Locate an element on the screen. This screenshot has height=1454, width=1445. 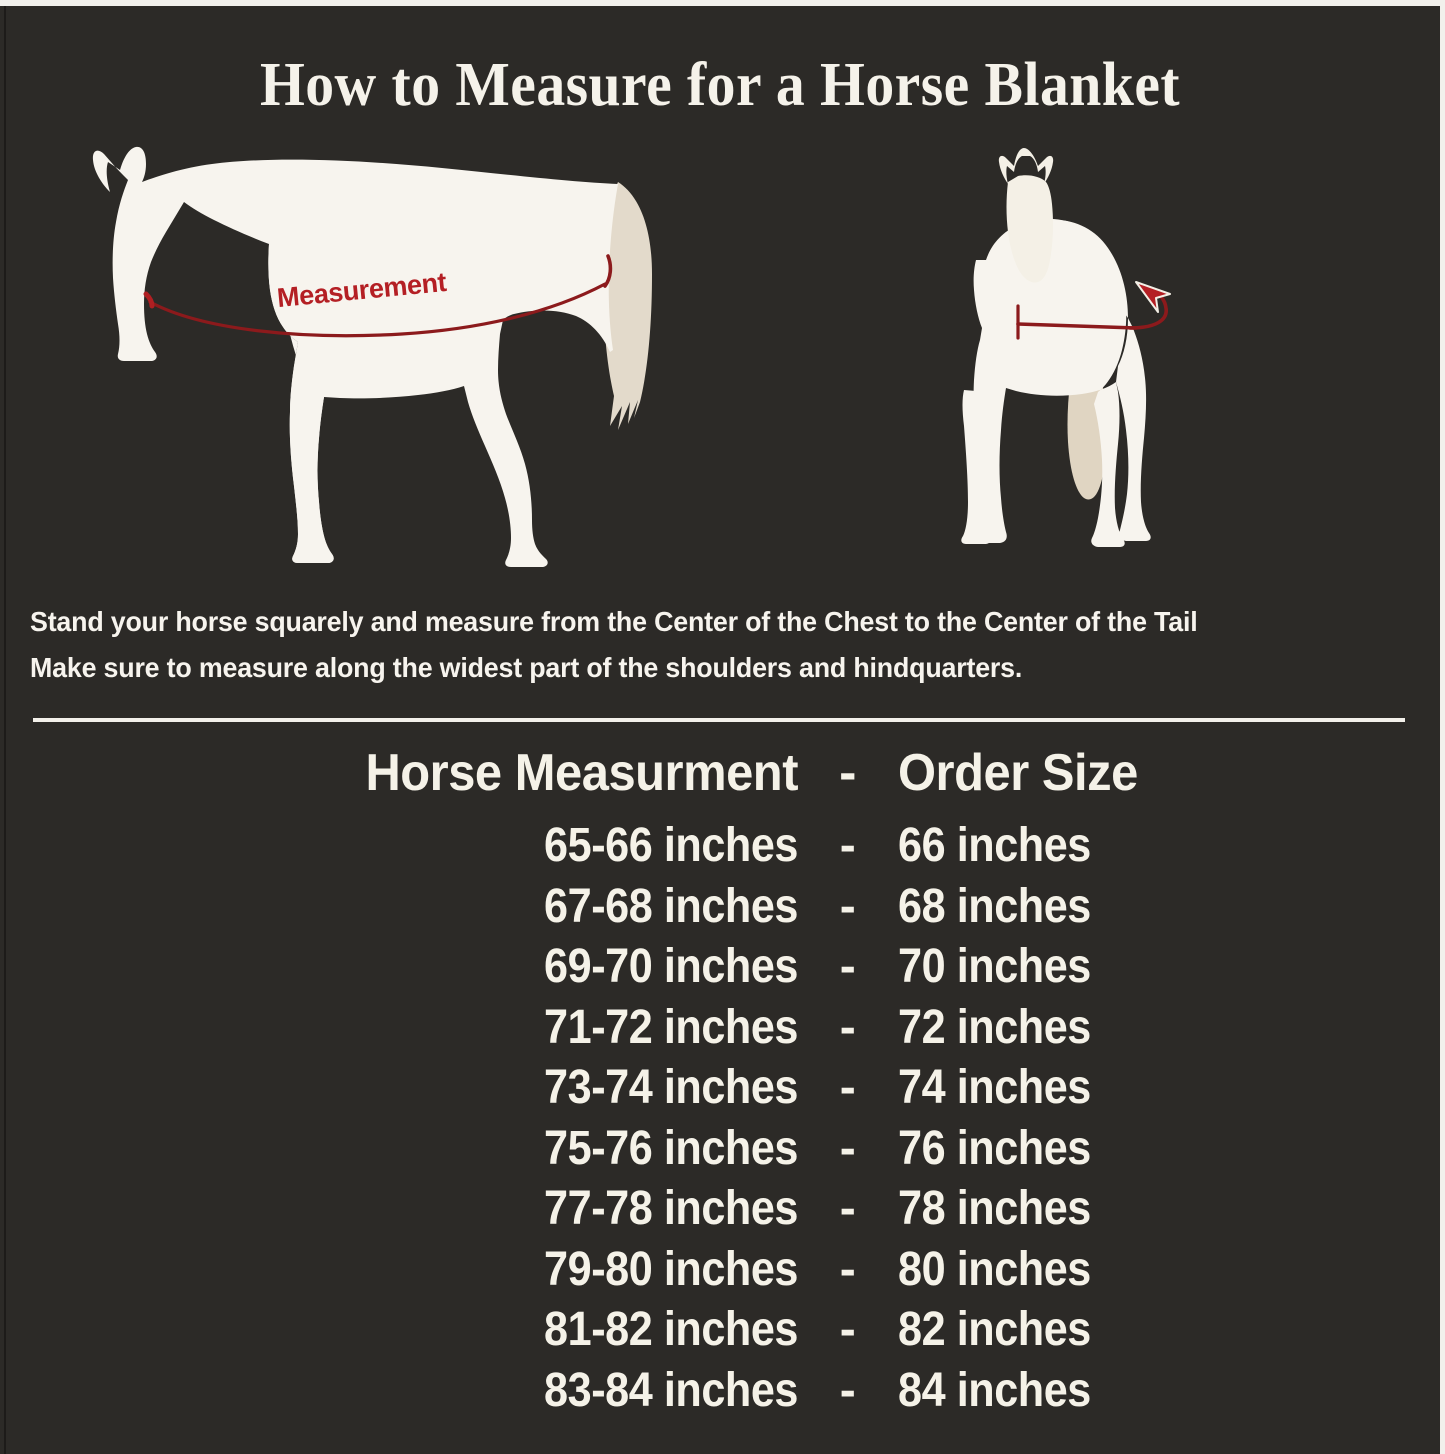
measurement-chest-tick is located at coordinates (149, 300).